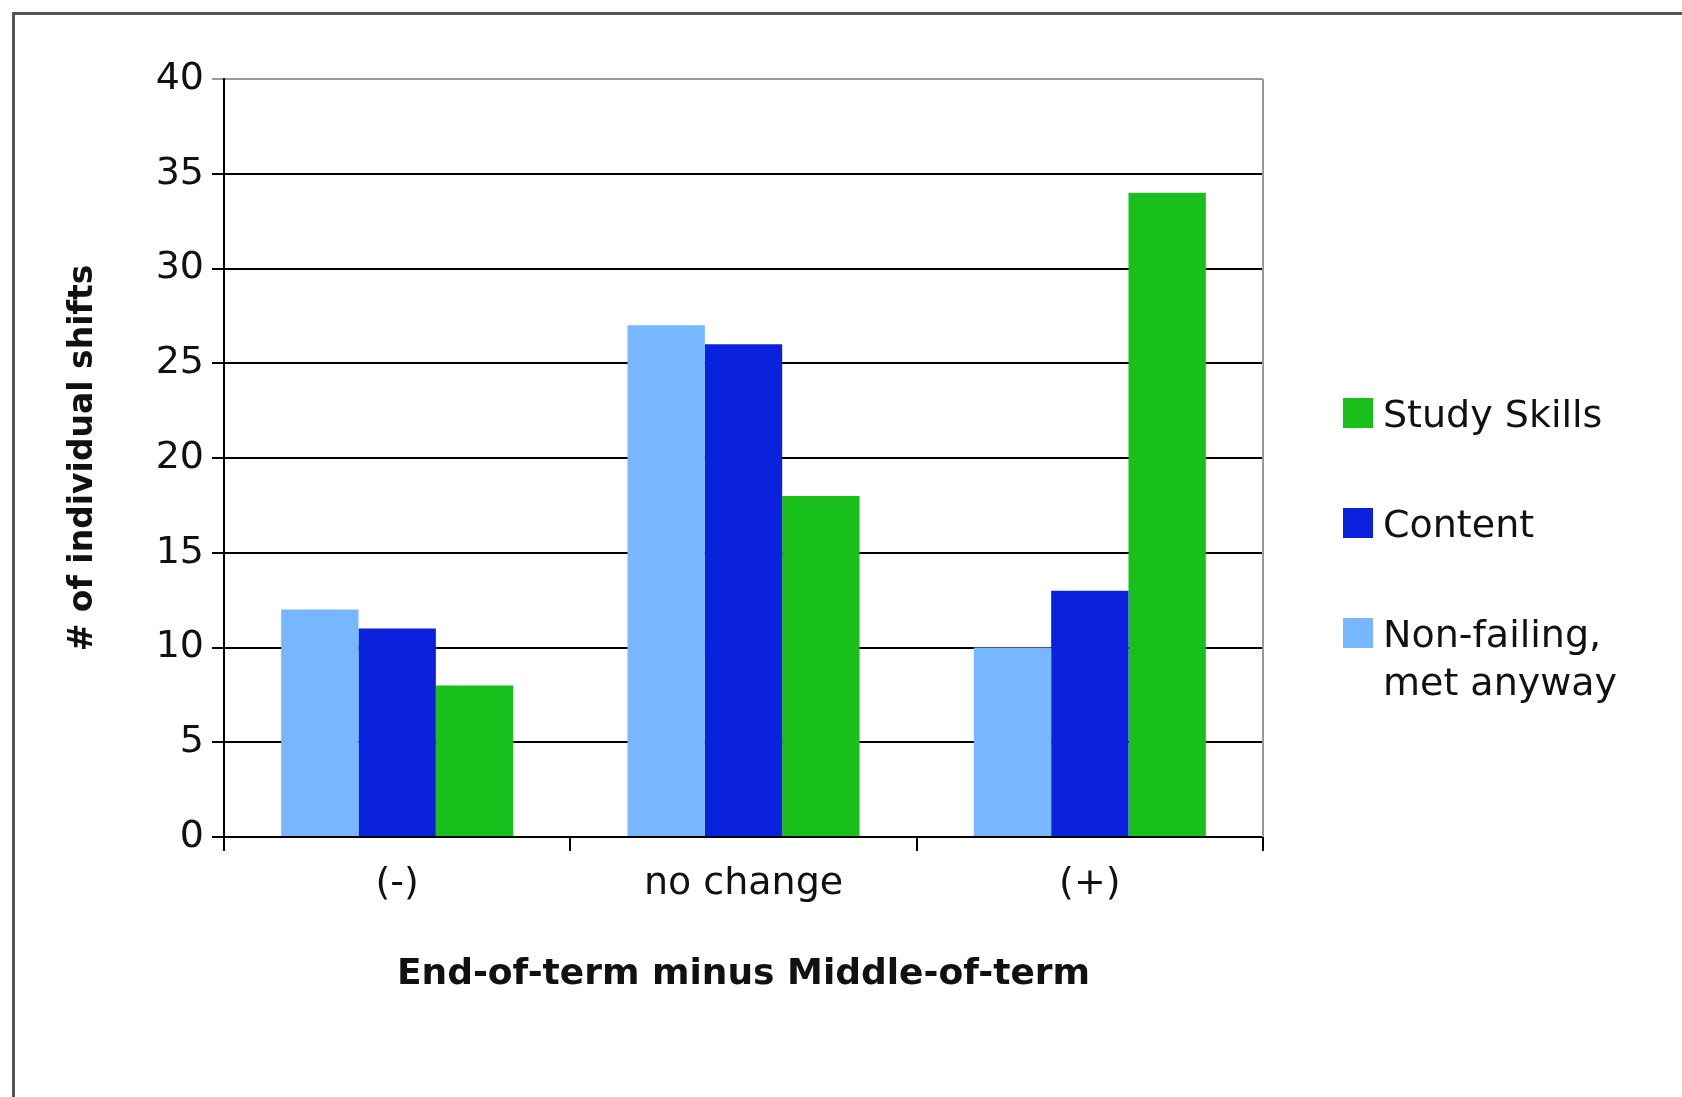  I want to click on y-tick-label: 25, so click(179, 360).